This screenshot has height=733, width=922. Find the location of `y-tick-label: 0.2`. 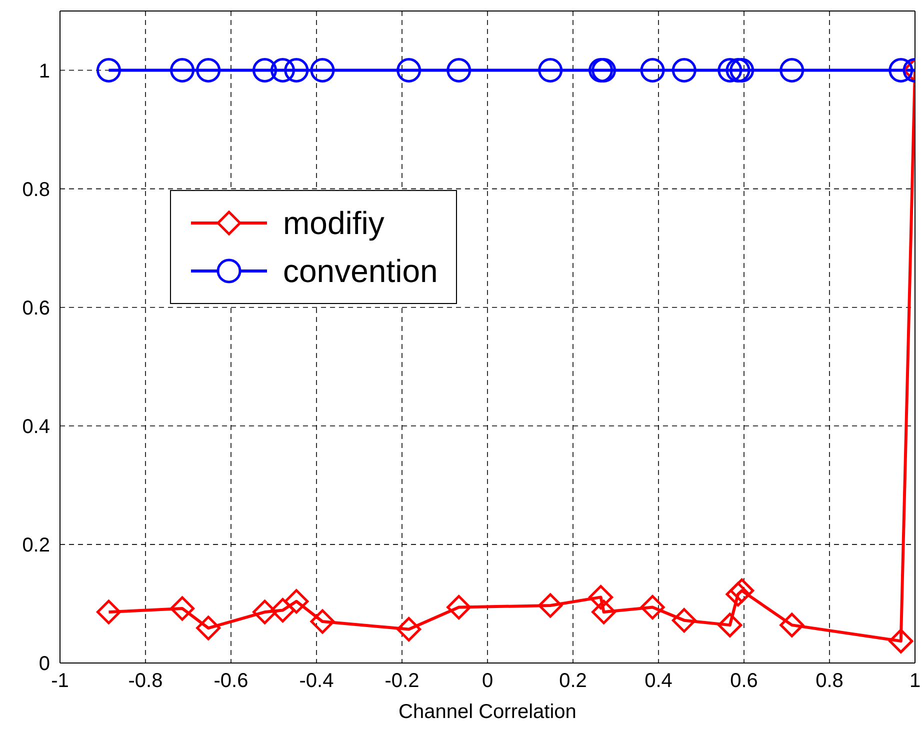

y-tick-label: 0.2 is located at coordinates (36, 545).